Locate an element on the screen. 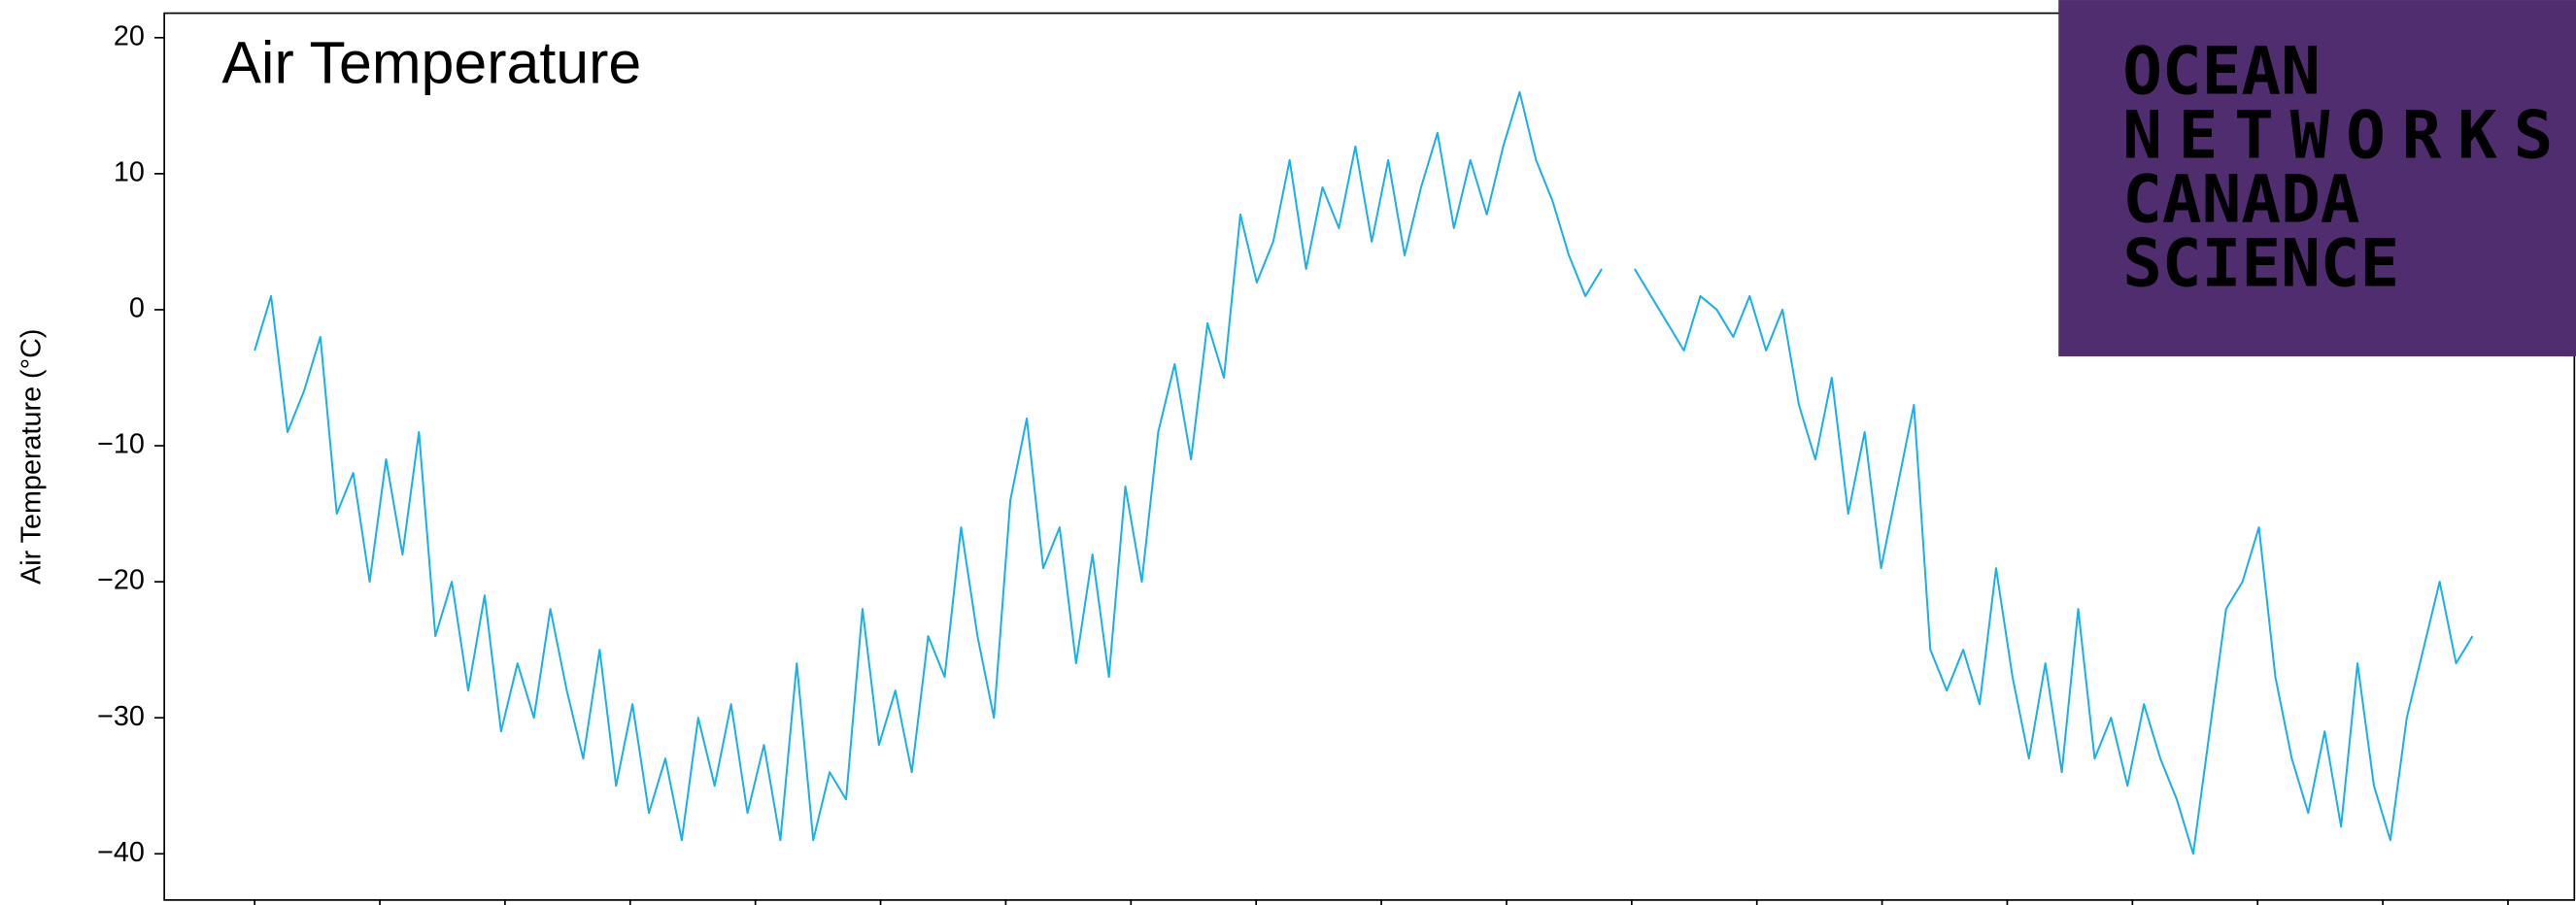 This screenshot has height=905, width=2576. logo-text: CANADA is located at coordinates (2240, 199).